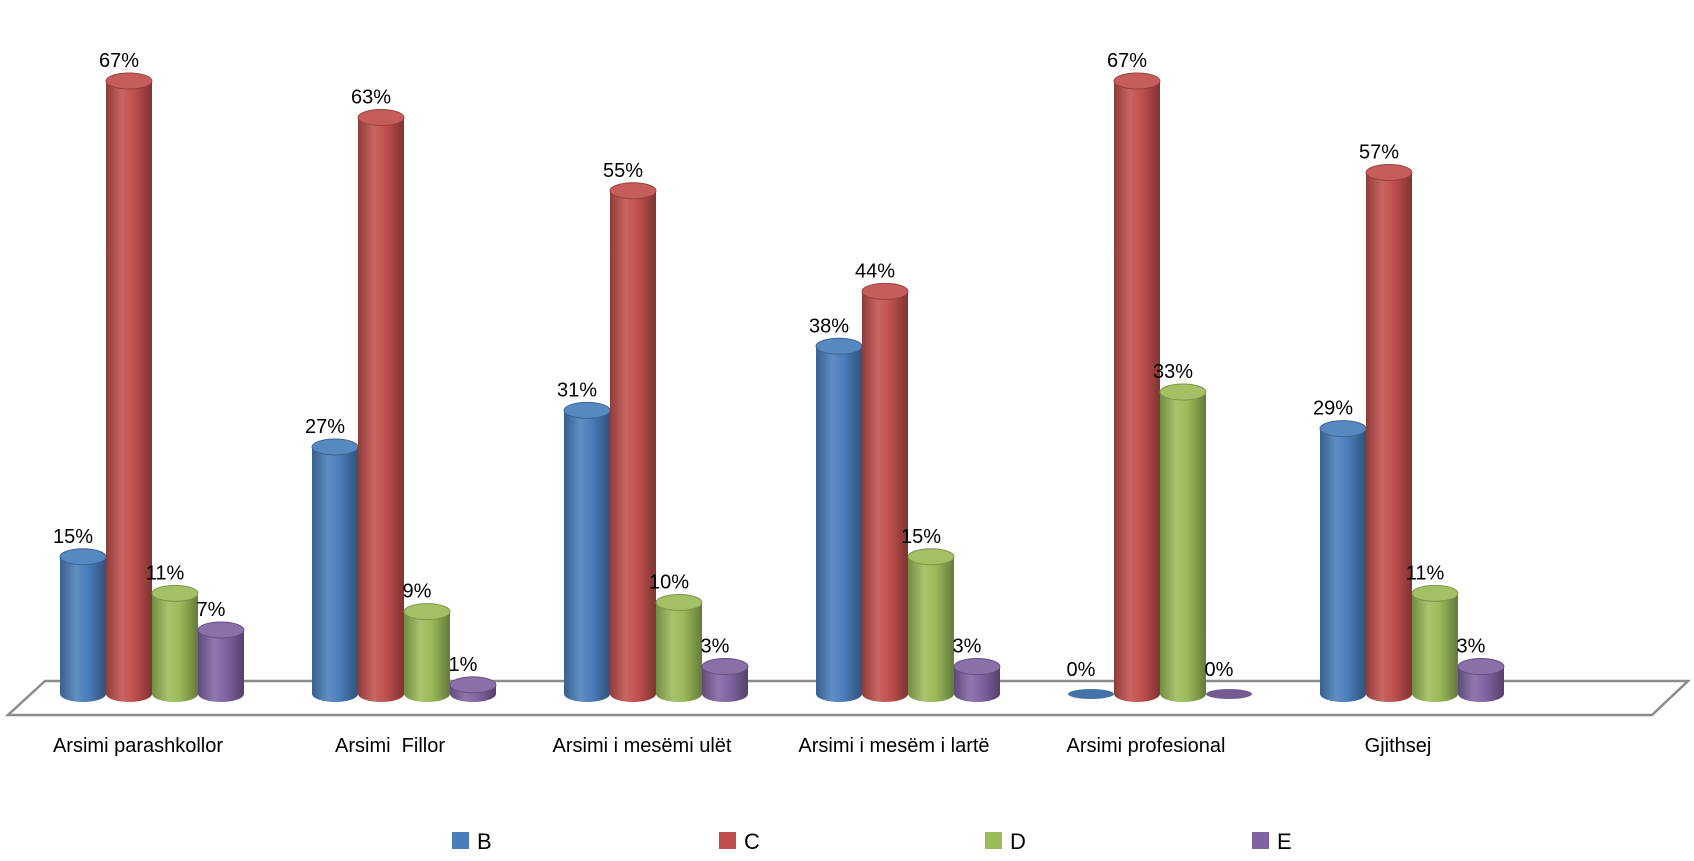  Describe the element at coordinates (839, 524) in the screenshot. I see `bar-b-arsimi-i-mes-m-i-lart` at that location.